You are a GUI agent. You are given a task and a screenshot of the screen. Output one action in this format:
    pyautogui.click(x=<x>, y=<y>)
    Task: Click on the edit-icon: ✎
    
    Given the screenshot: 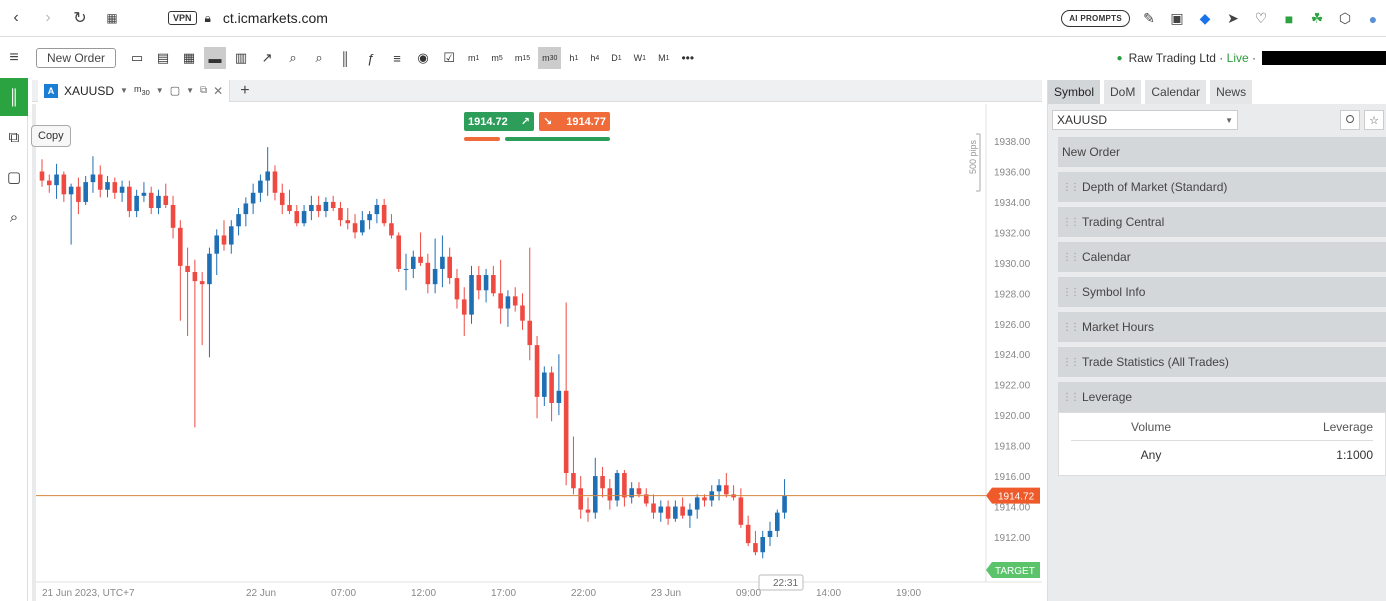 What is the action you would take?
    pyautogui.click(x=1149, y=18)
    